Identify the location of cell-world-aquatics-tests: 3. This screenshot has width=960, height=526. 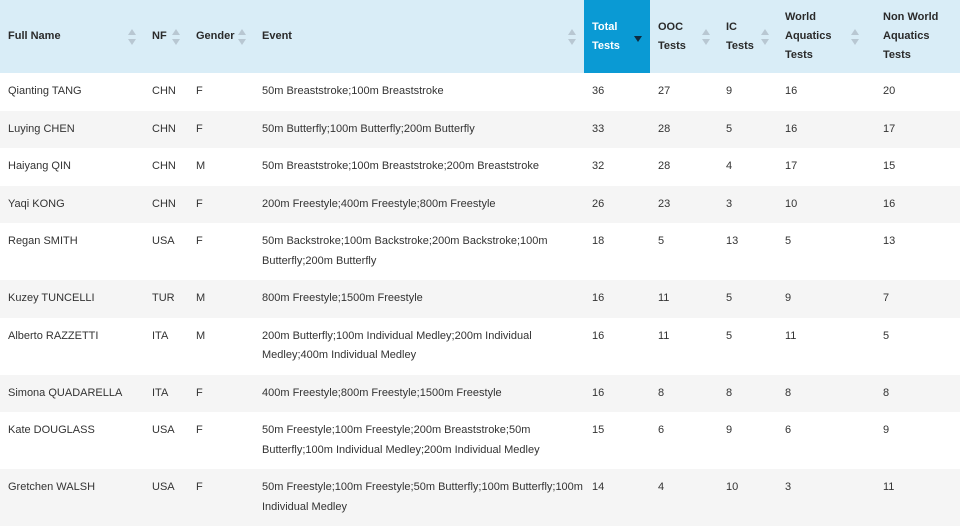
(788, 487).